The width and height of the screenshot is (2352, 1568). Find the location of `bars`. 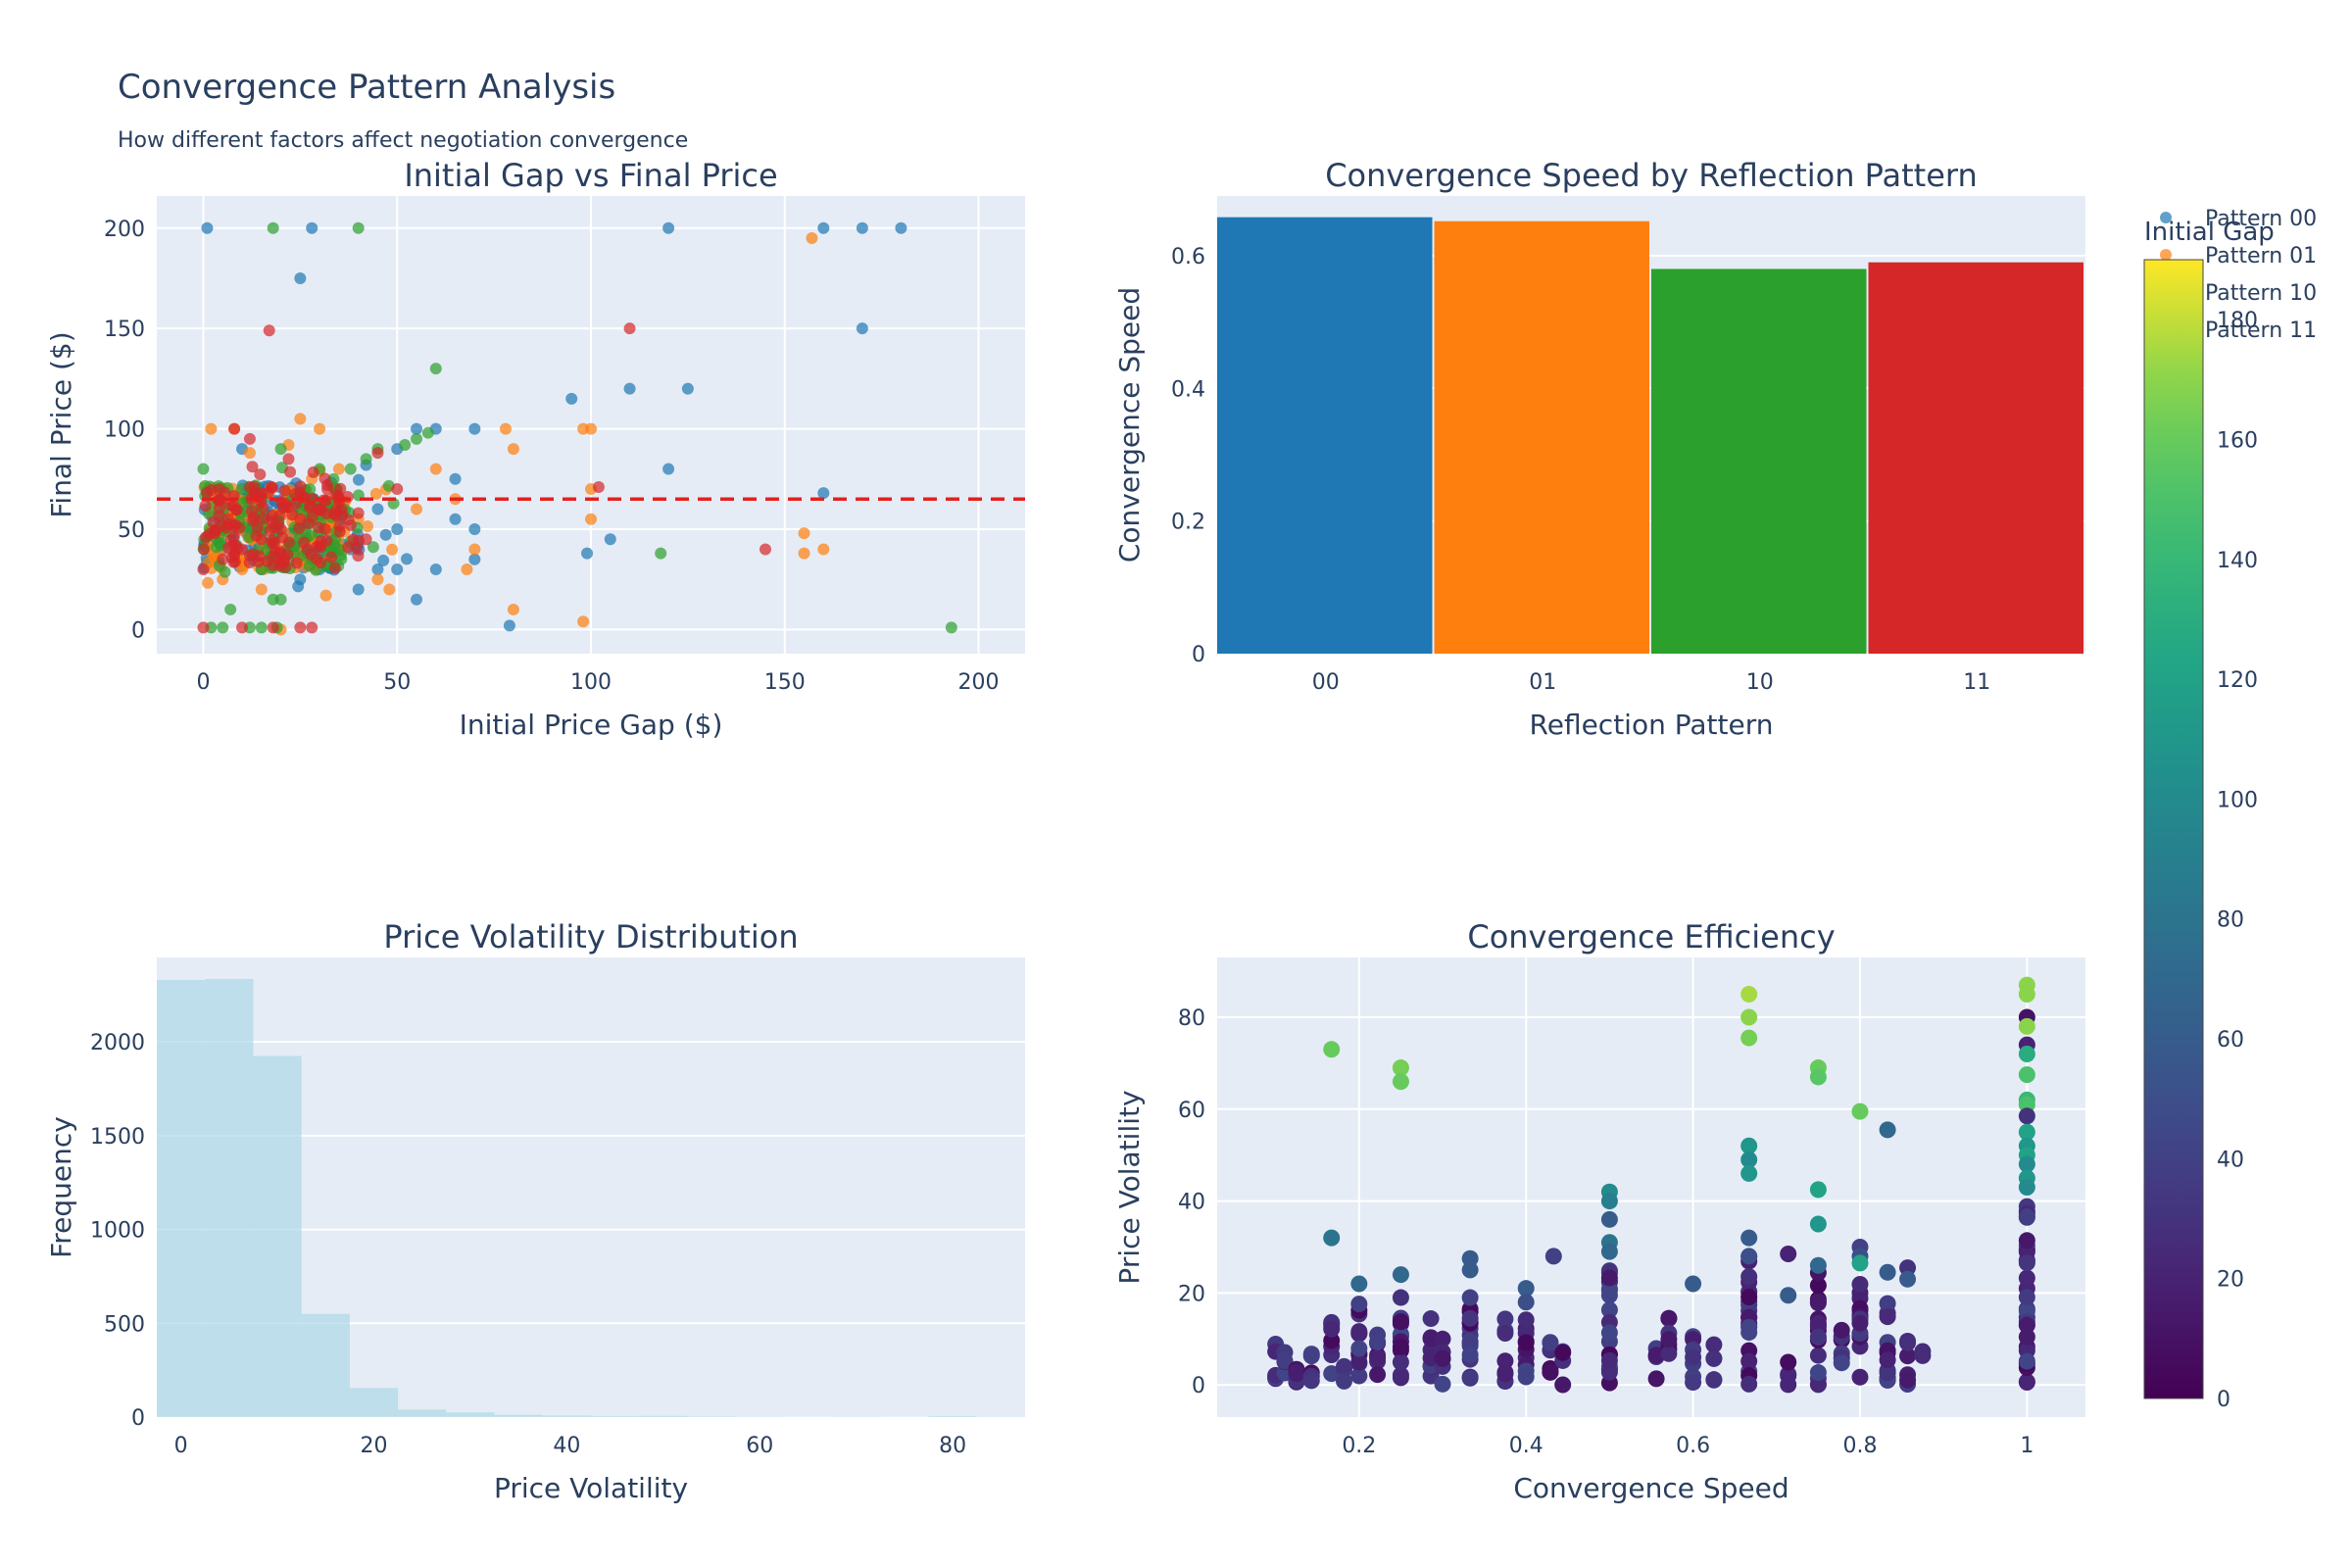

bars is located at coordinates (1650, 436).